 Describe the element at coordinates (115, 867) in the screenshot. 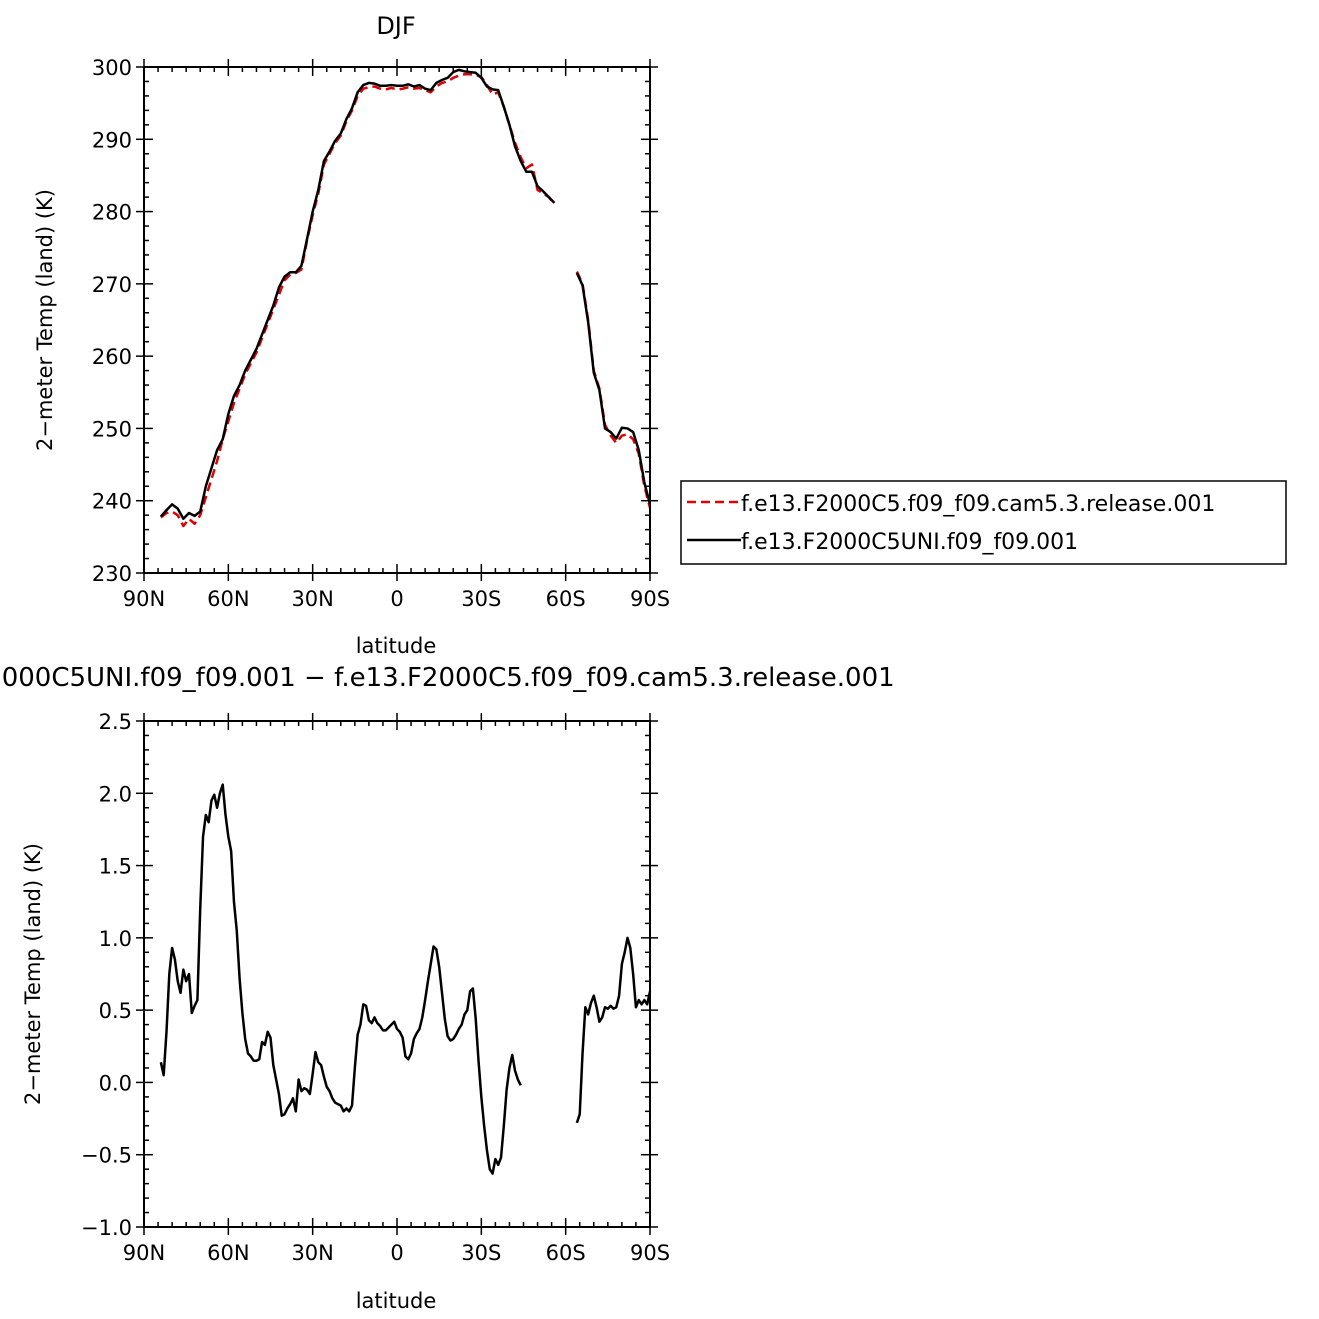

I see `bottom-ytick-label: 1.5` at that location.